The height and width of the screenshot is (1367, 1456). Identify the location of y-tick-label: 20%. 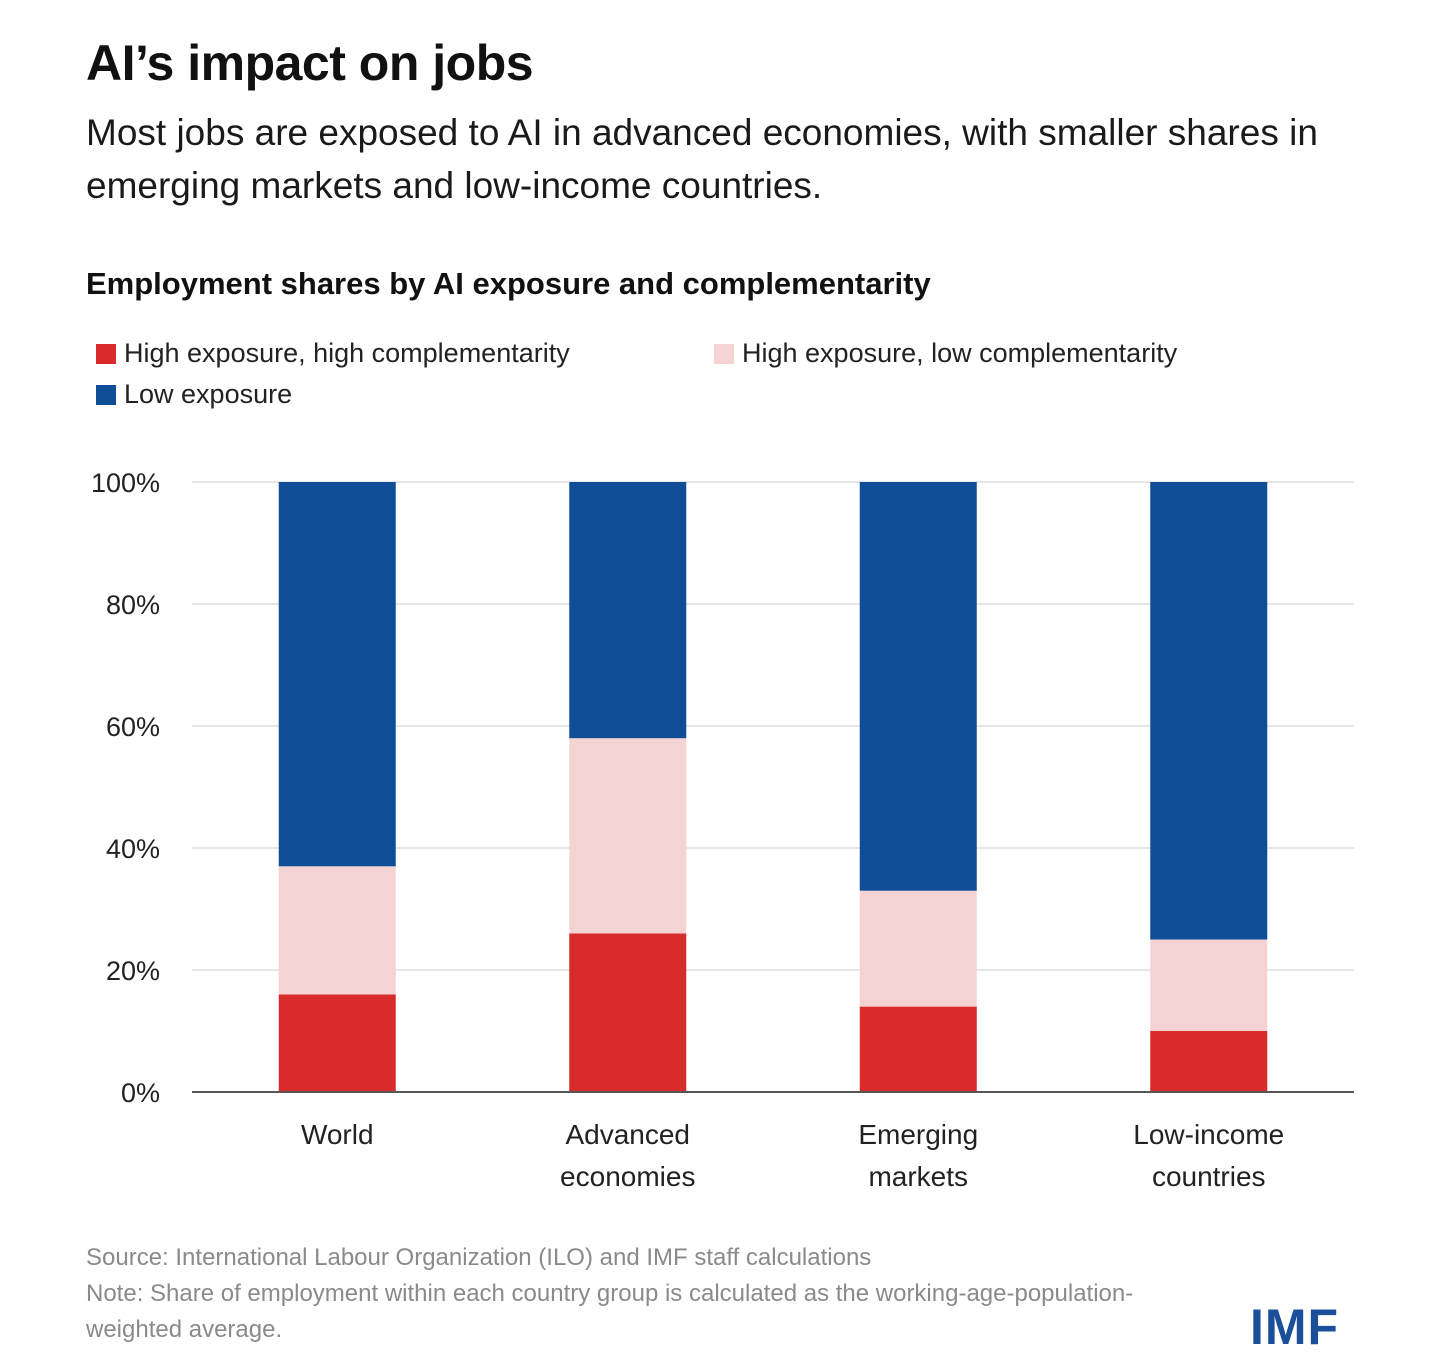
(133, 971).